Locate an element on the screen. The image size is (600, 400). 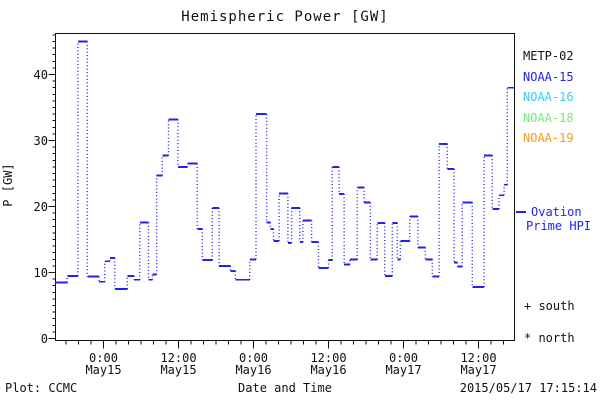
legend-series-ovation: Ovation Prime HPI is located at coordinates (556, 219).